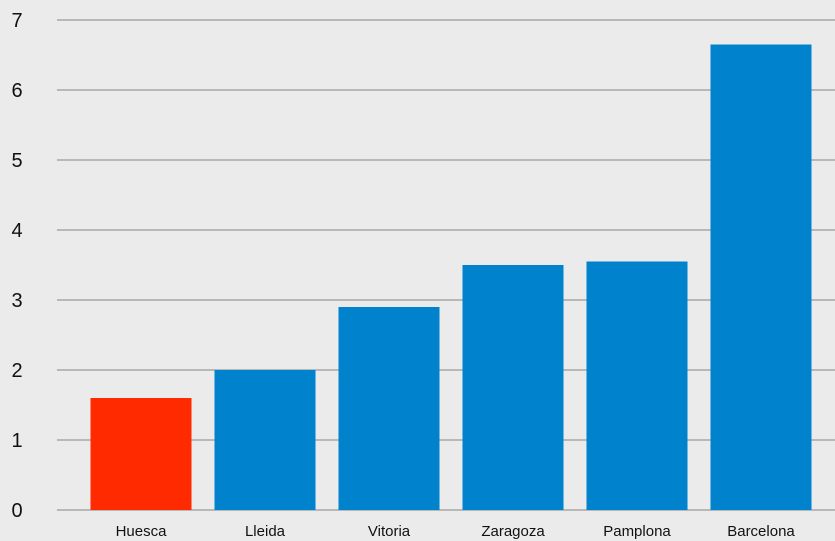 The image size is (835, 541). What do you see at coordinates (761, 277) in the screenshot?
I see `bar-barcelona` at bounding box center [761, 277].